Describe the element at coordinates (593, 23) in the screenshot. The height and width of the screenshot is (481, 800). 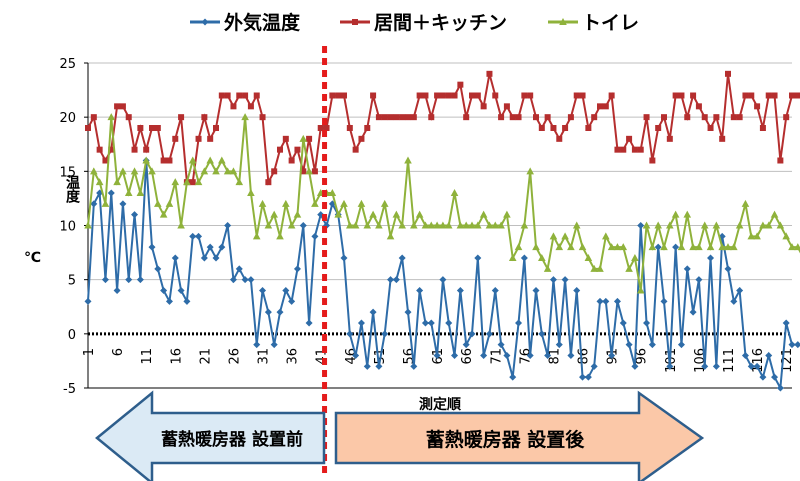
I see `legend-item: トイレ` at that location.